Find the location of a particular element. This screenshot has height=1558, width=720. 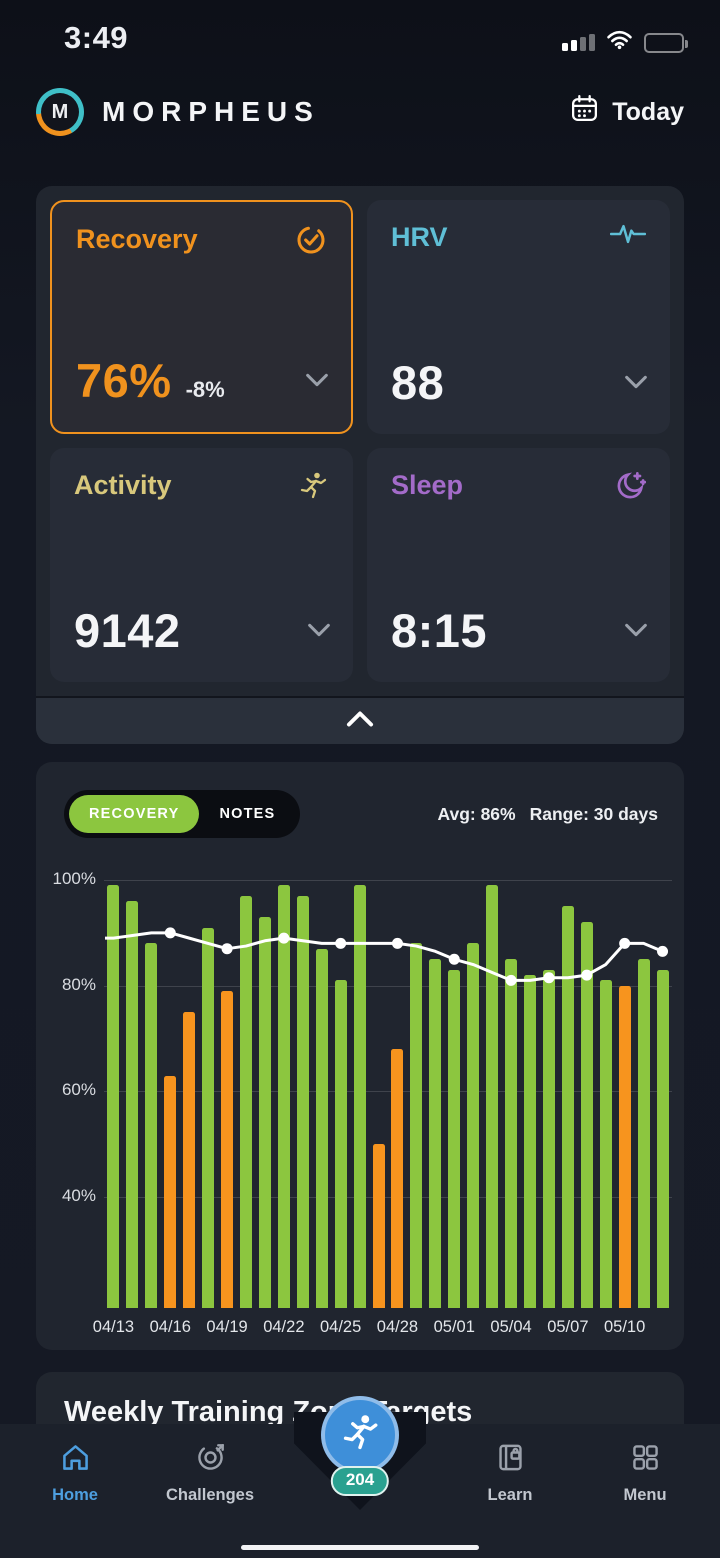

logo-letter: M is located at coordinates (60, 112).